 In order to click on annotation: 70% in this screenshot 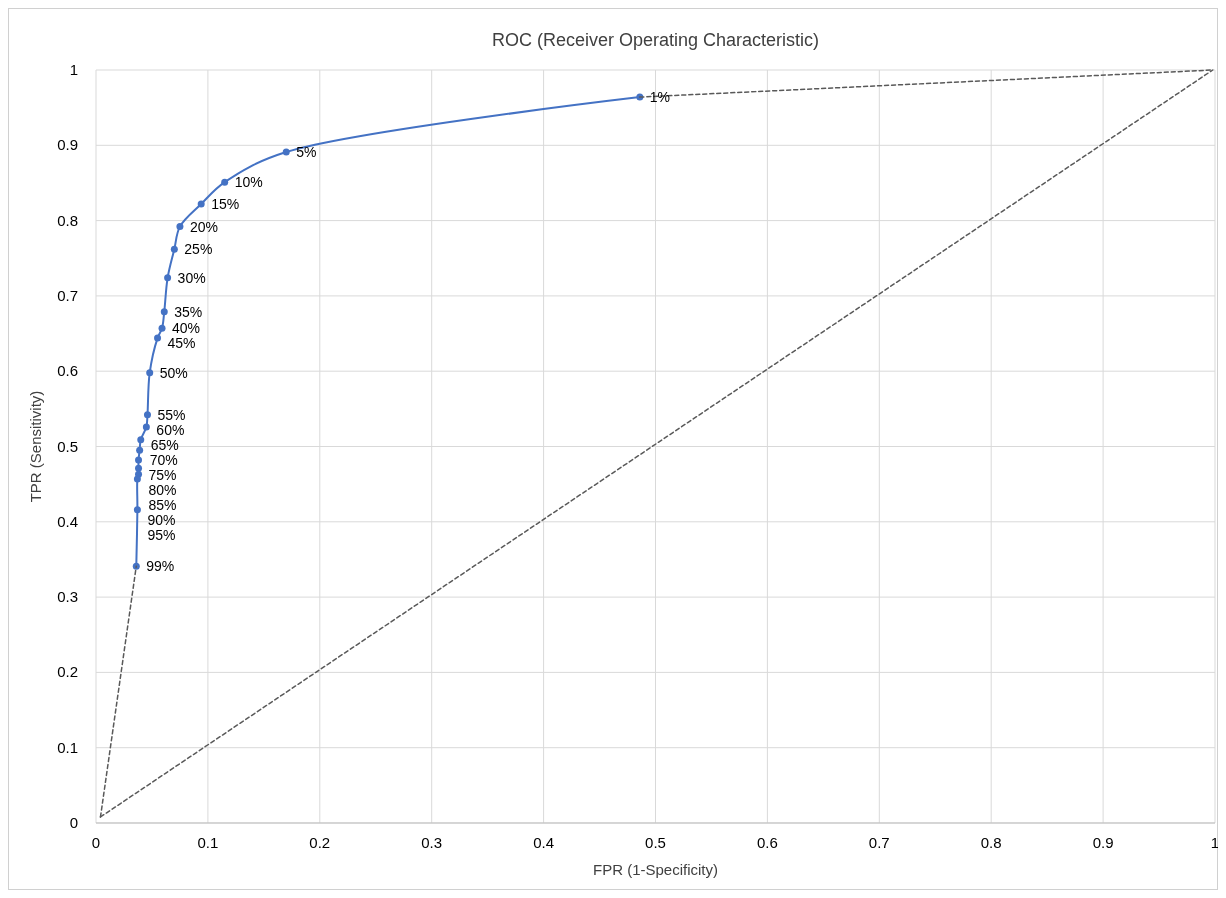, I will do `click(163, 459)`.